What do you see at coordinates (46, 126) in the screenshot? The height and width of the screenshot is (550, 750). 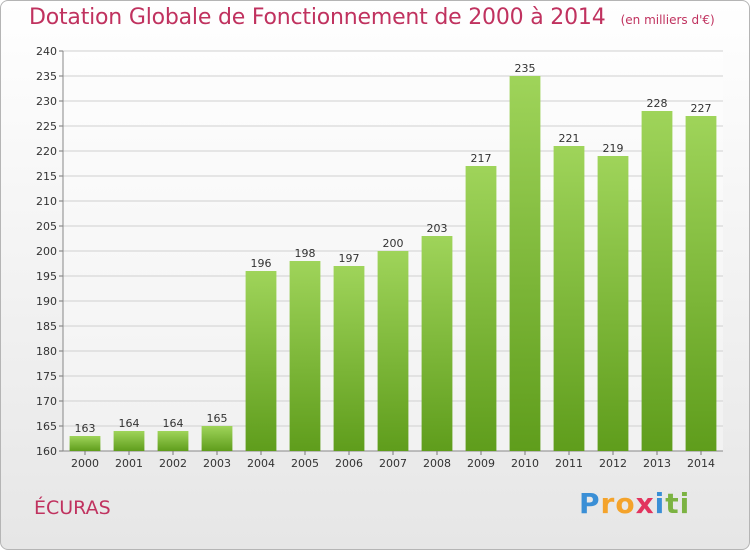 I see `y-tick-label: 225` at bounding box center [46, 126].